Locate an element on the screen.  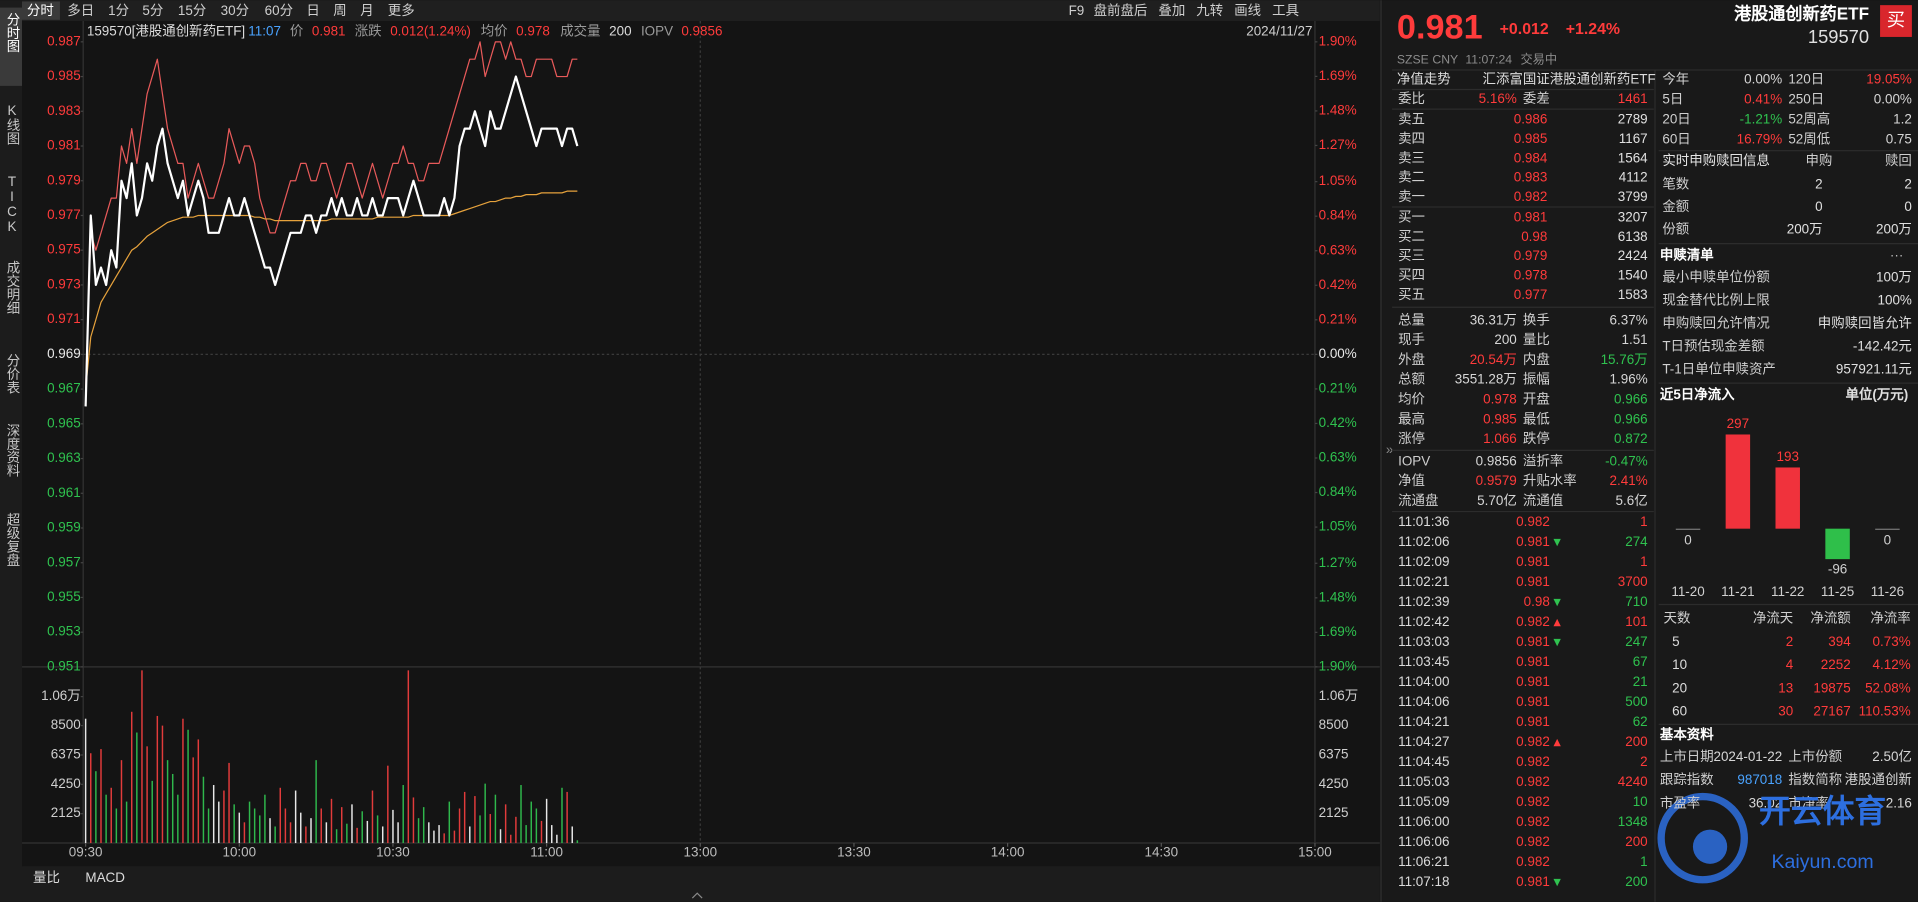
side-tab: TICK is located at coordinates (11, 204).